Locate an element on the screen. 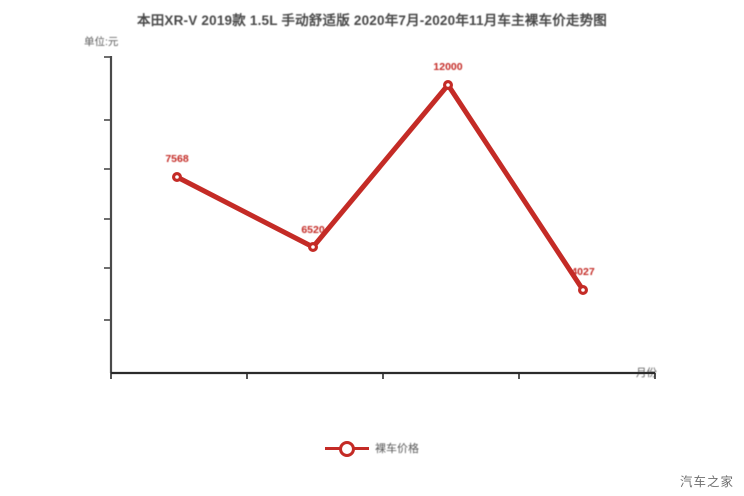 This screenshot has height=496, width=744. watermark-autohome: 汽车之家 is located at coordinates (706, 482).